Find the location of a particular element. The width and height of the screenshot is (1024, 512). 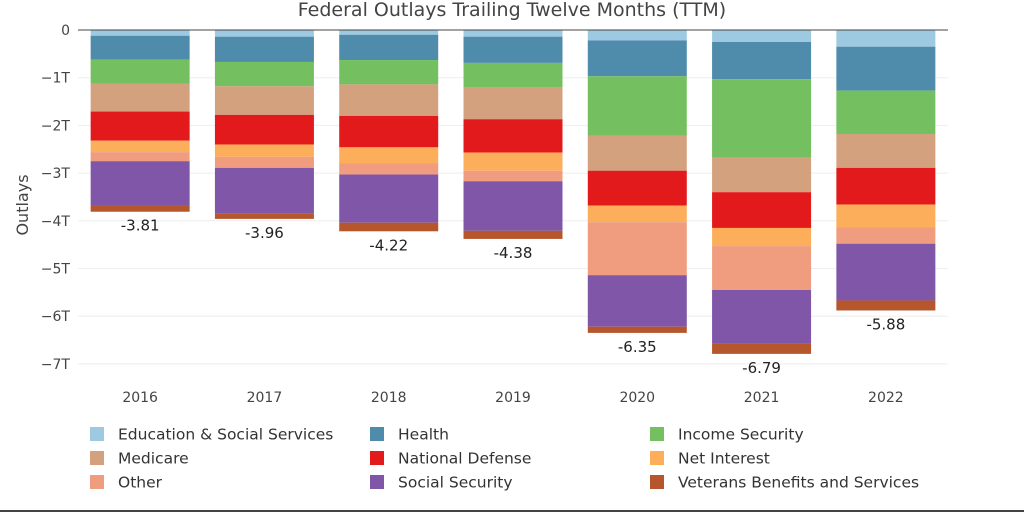

x-tick-label: 2020 is located at coordinates (637, 398).